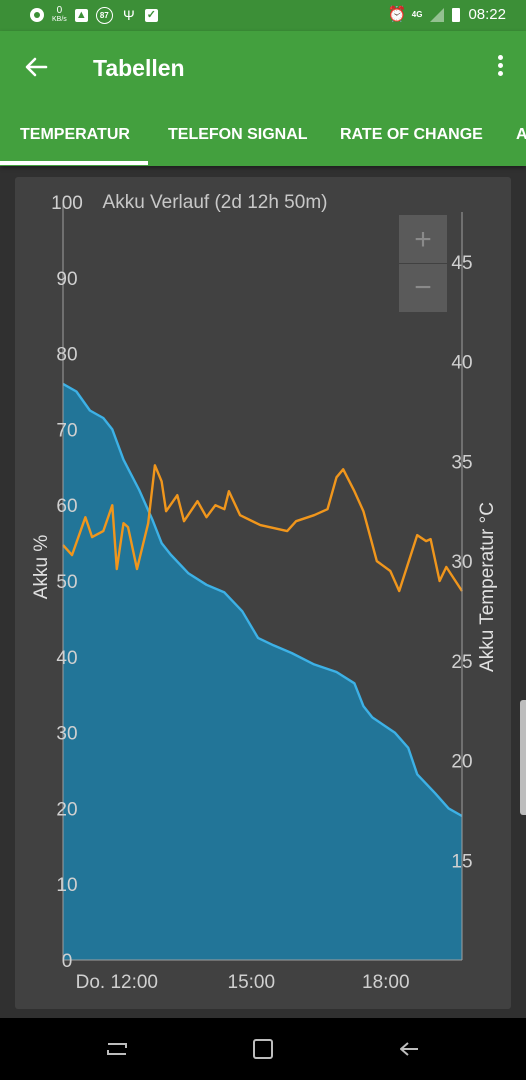  Describe the element at coordinates (456, 14) in the screenshot. I see `battery-icon` at that location.